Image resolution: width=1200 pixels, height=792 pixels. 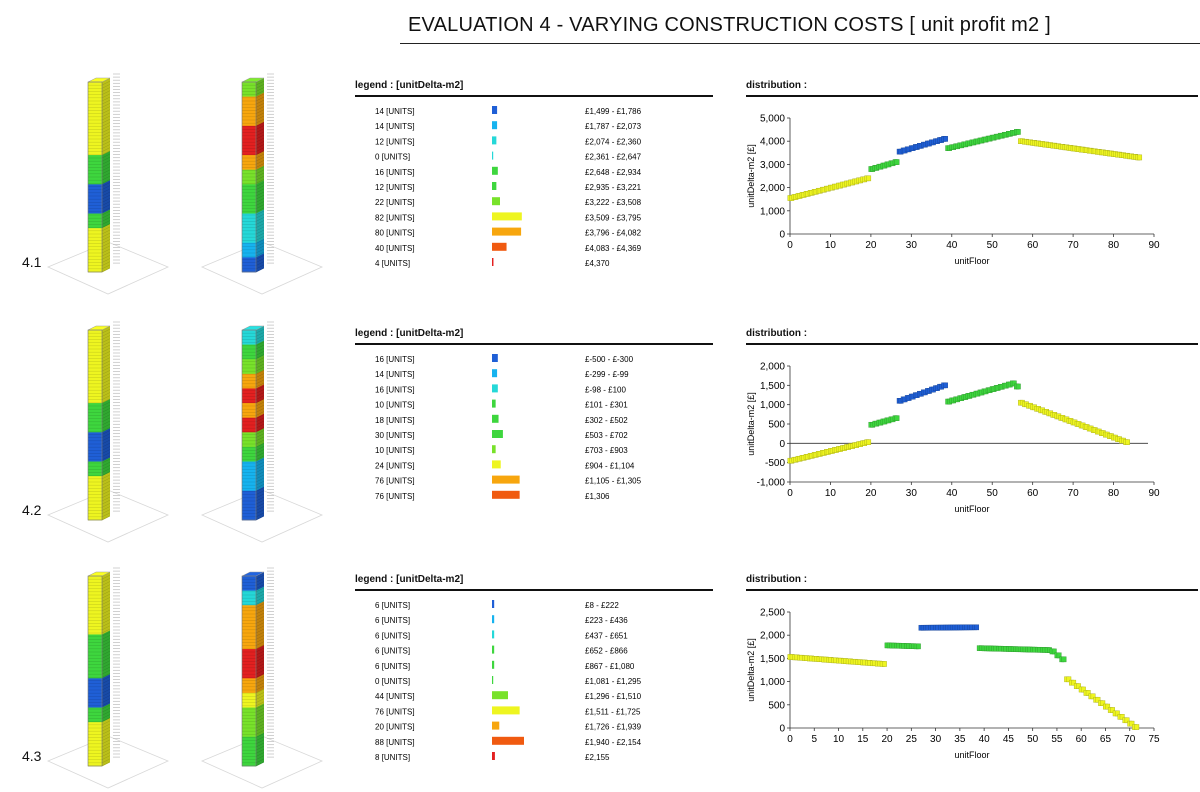 I want to click on legend-range-label: £1,940 - £2,154, so click(x=613, y=742).